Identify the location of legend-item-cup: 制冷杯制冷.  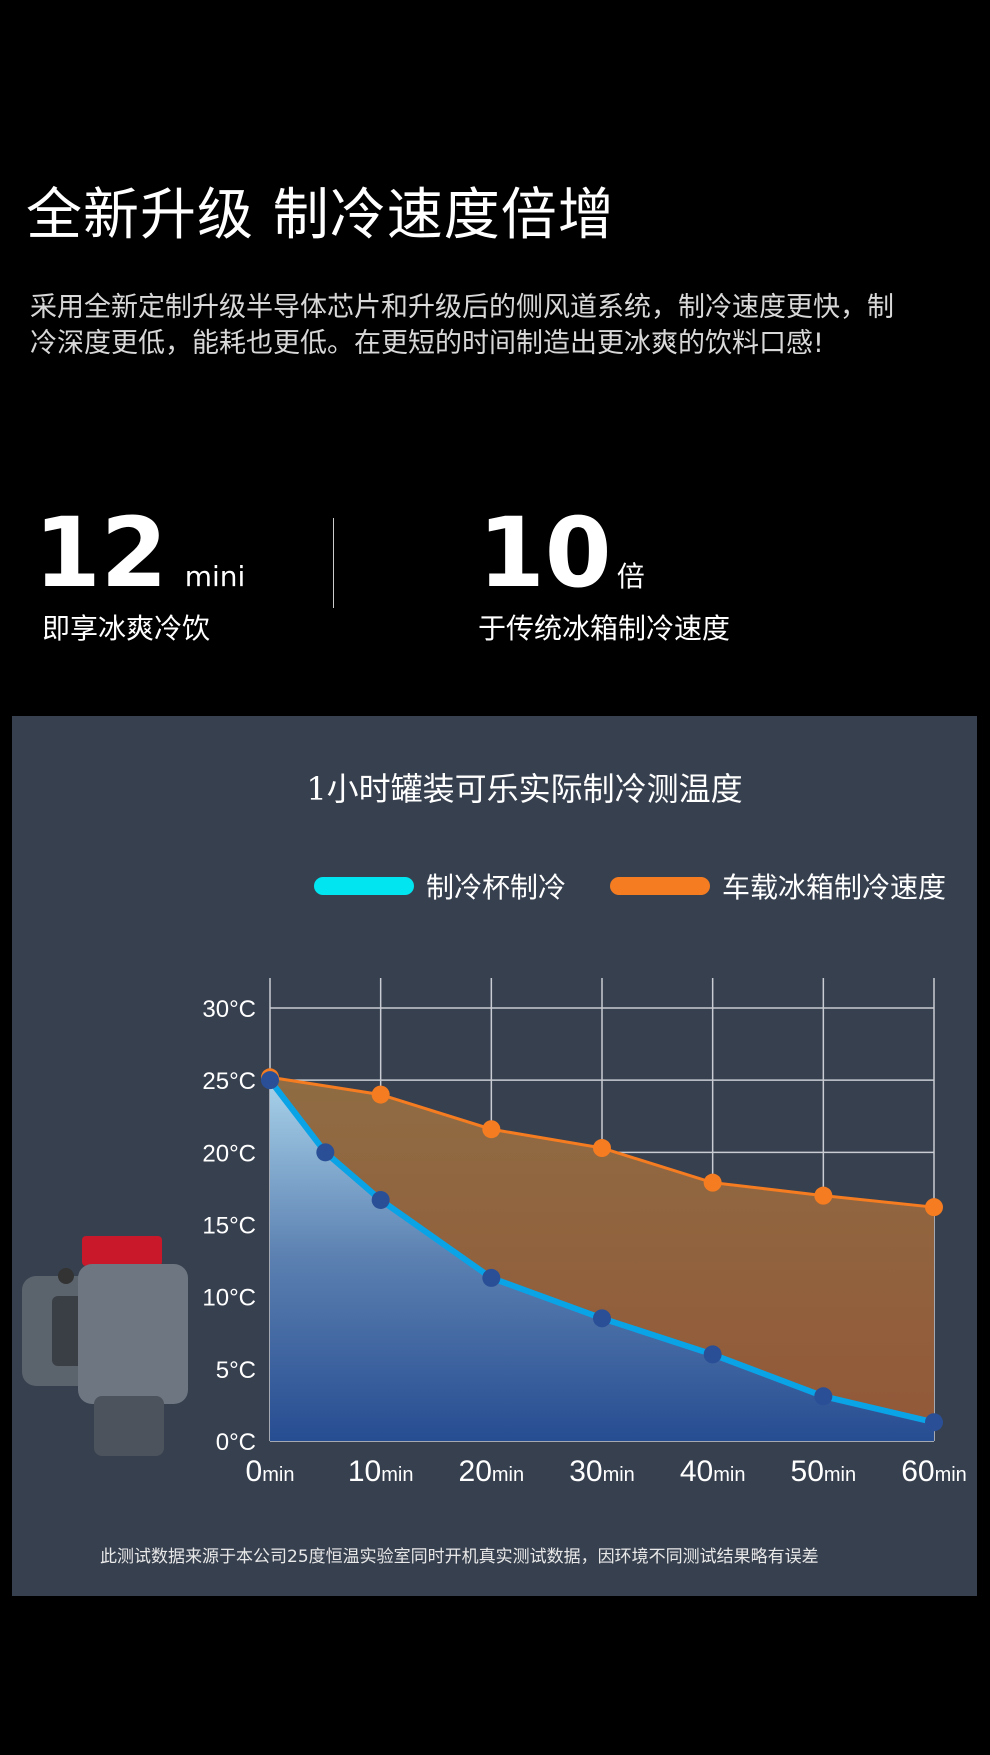
(440, 886).